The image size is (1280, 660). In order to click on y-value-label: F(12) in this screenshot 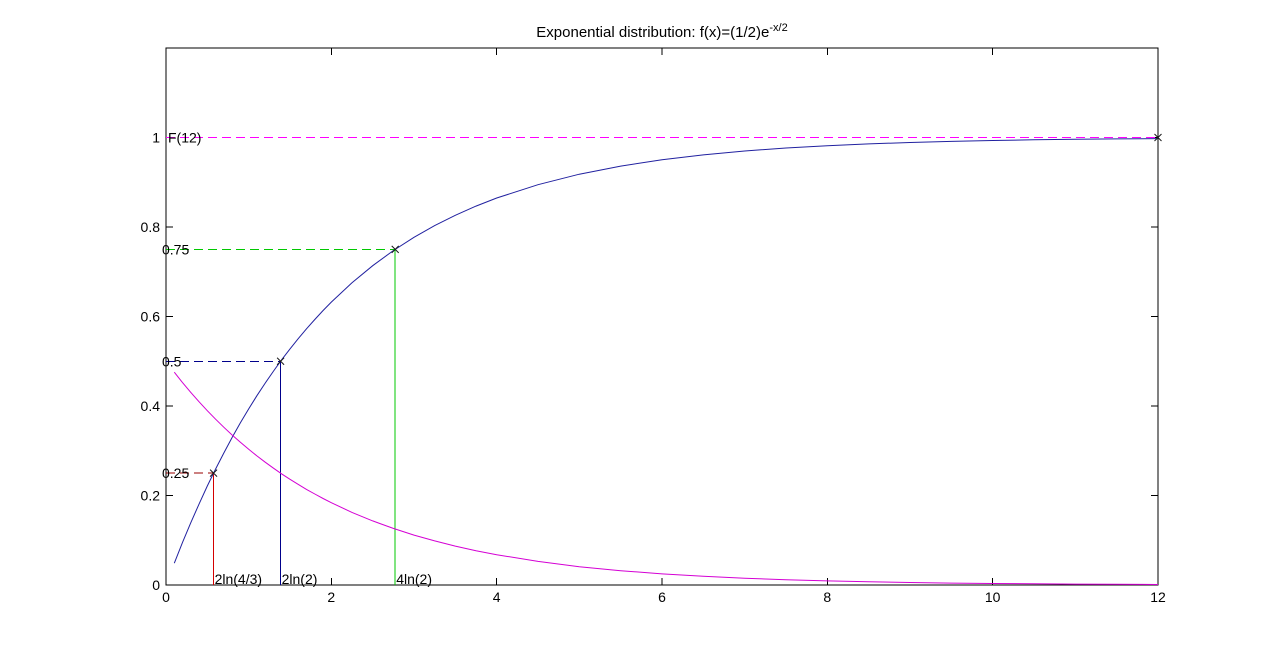, I will do `click(184, 138)`.